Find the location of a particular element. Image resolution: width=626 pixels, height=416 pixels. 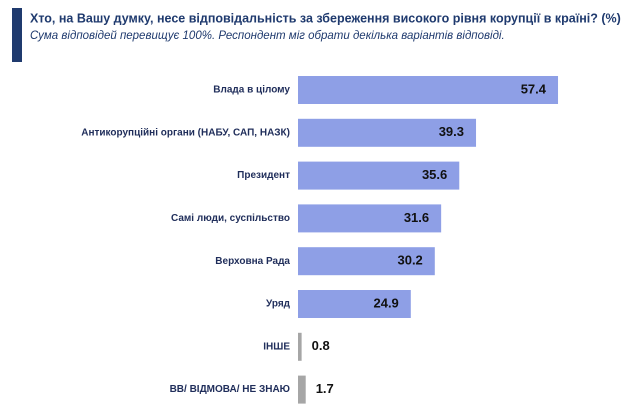

category-label: Антикорупційні органи (НАБУ, САП, НАЗК) is located at coordinates (185, 132).